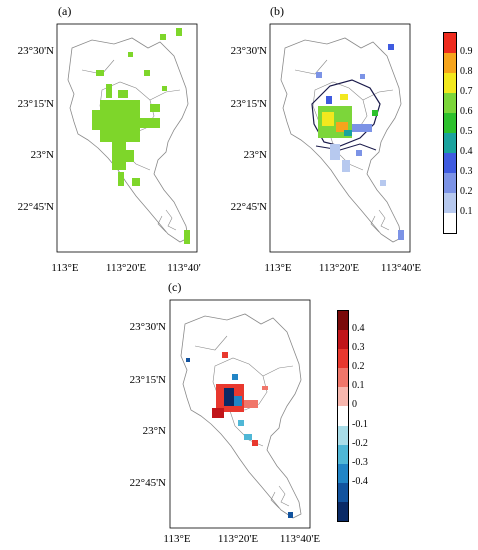 The image size is (478, 550). I want to click on colorbar-b, so click(450, 133).